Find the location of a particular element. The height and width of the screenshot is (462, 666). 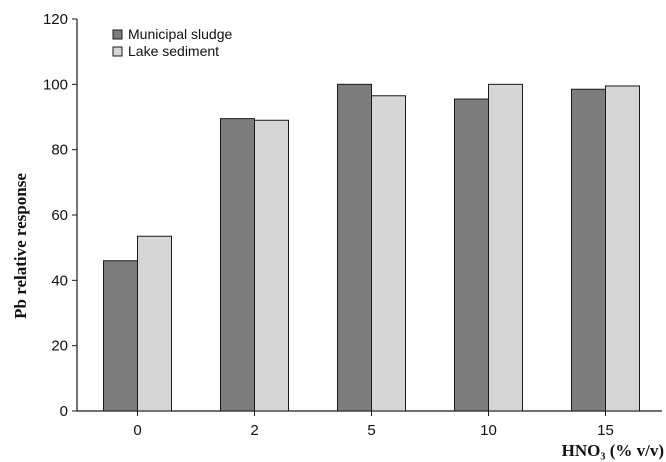

y-ticks: 0 20 40 60 80 100 120 is located at coordinates (60, 215).